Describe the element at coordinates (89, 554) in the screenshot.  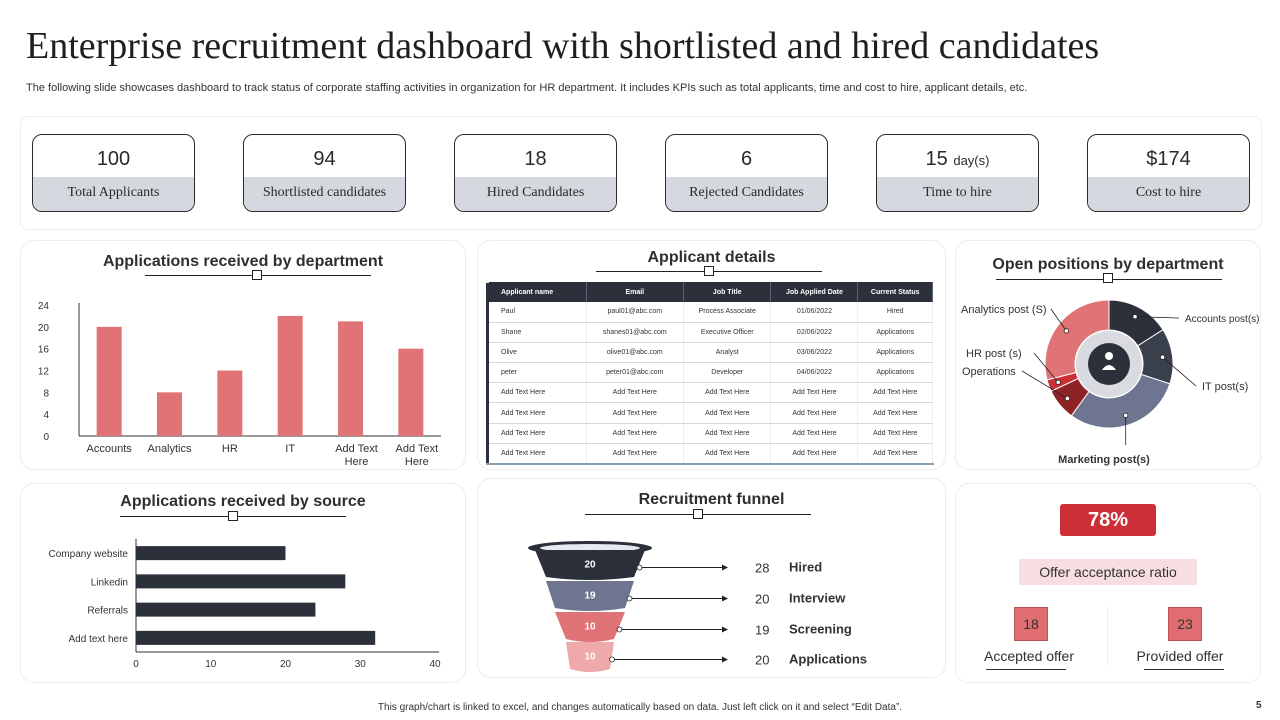
I see `y-tick-label: Company website` at that location.